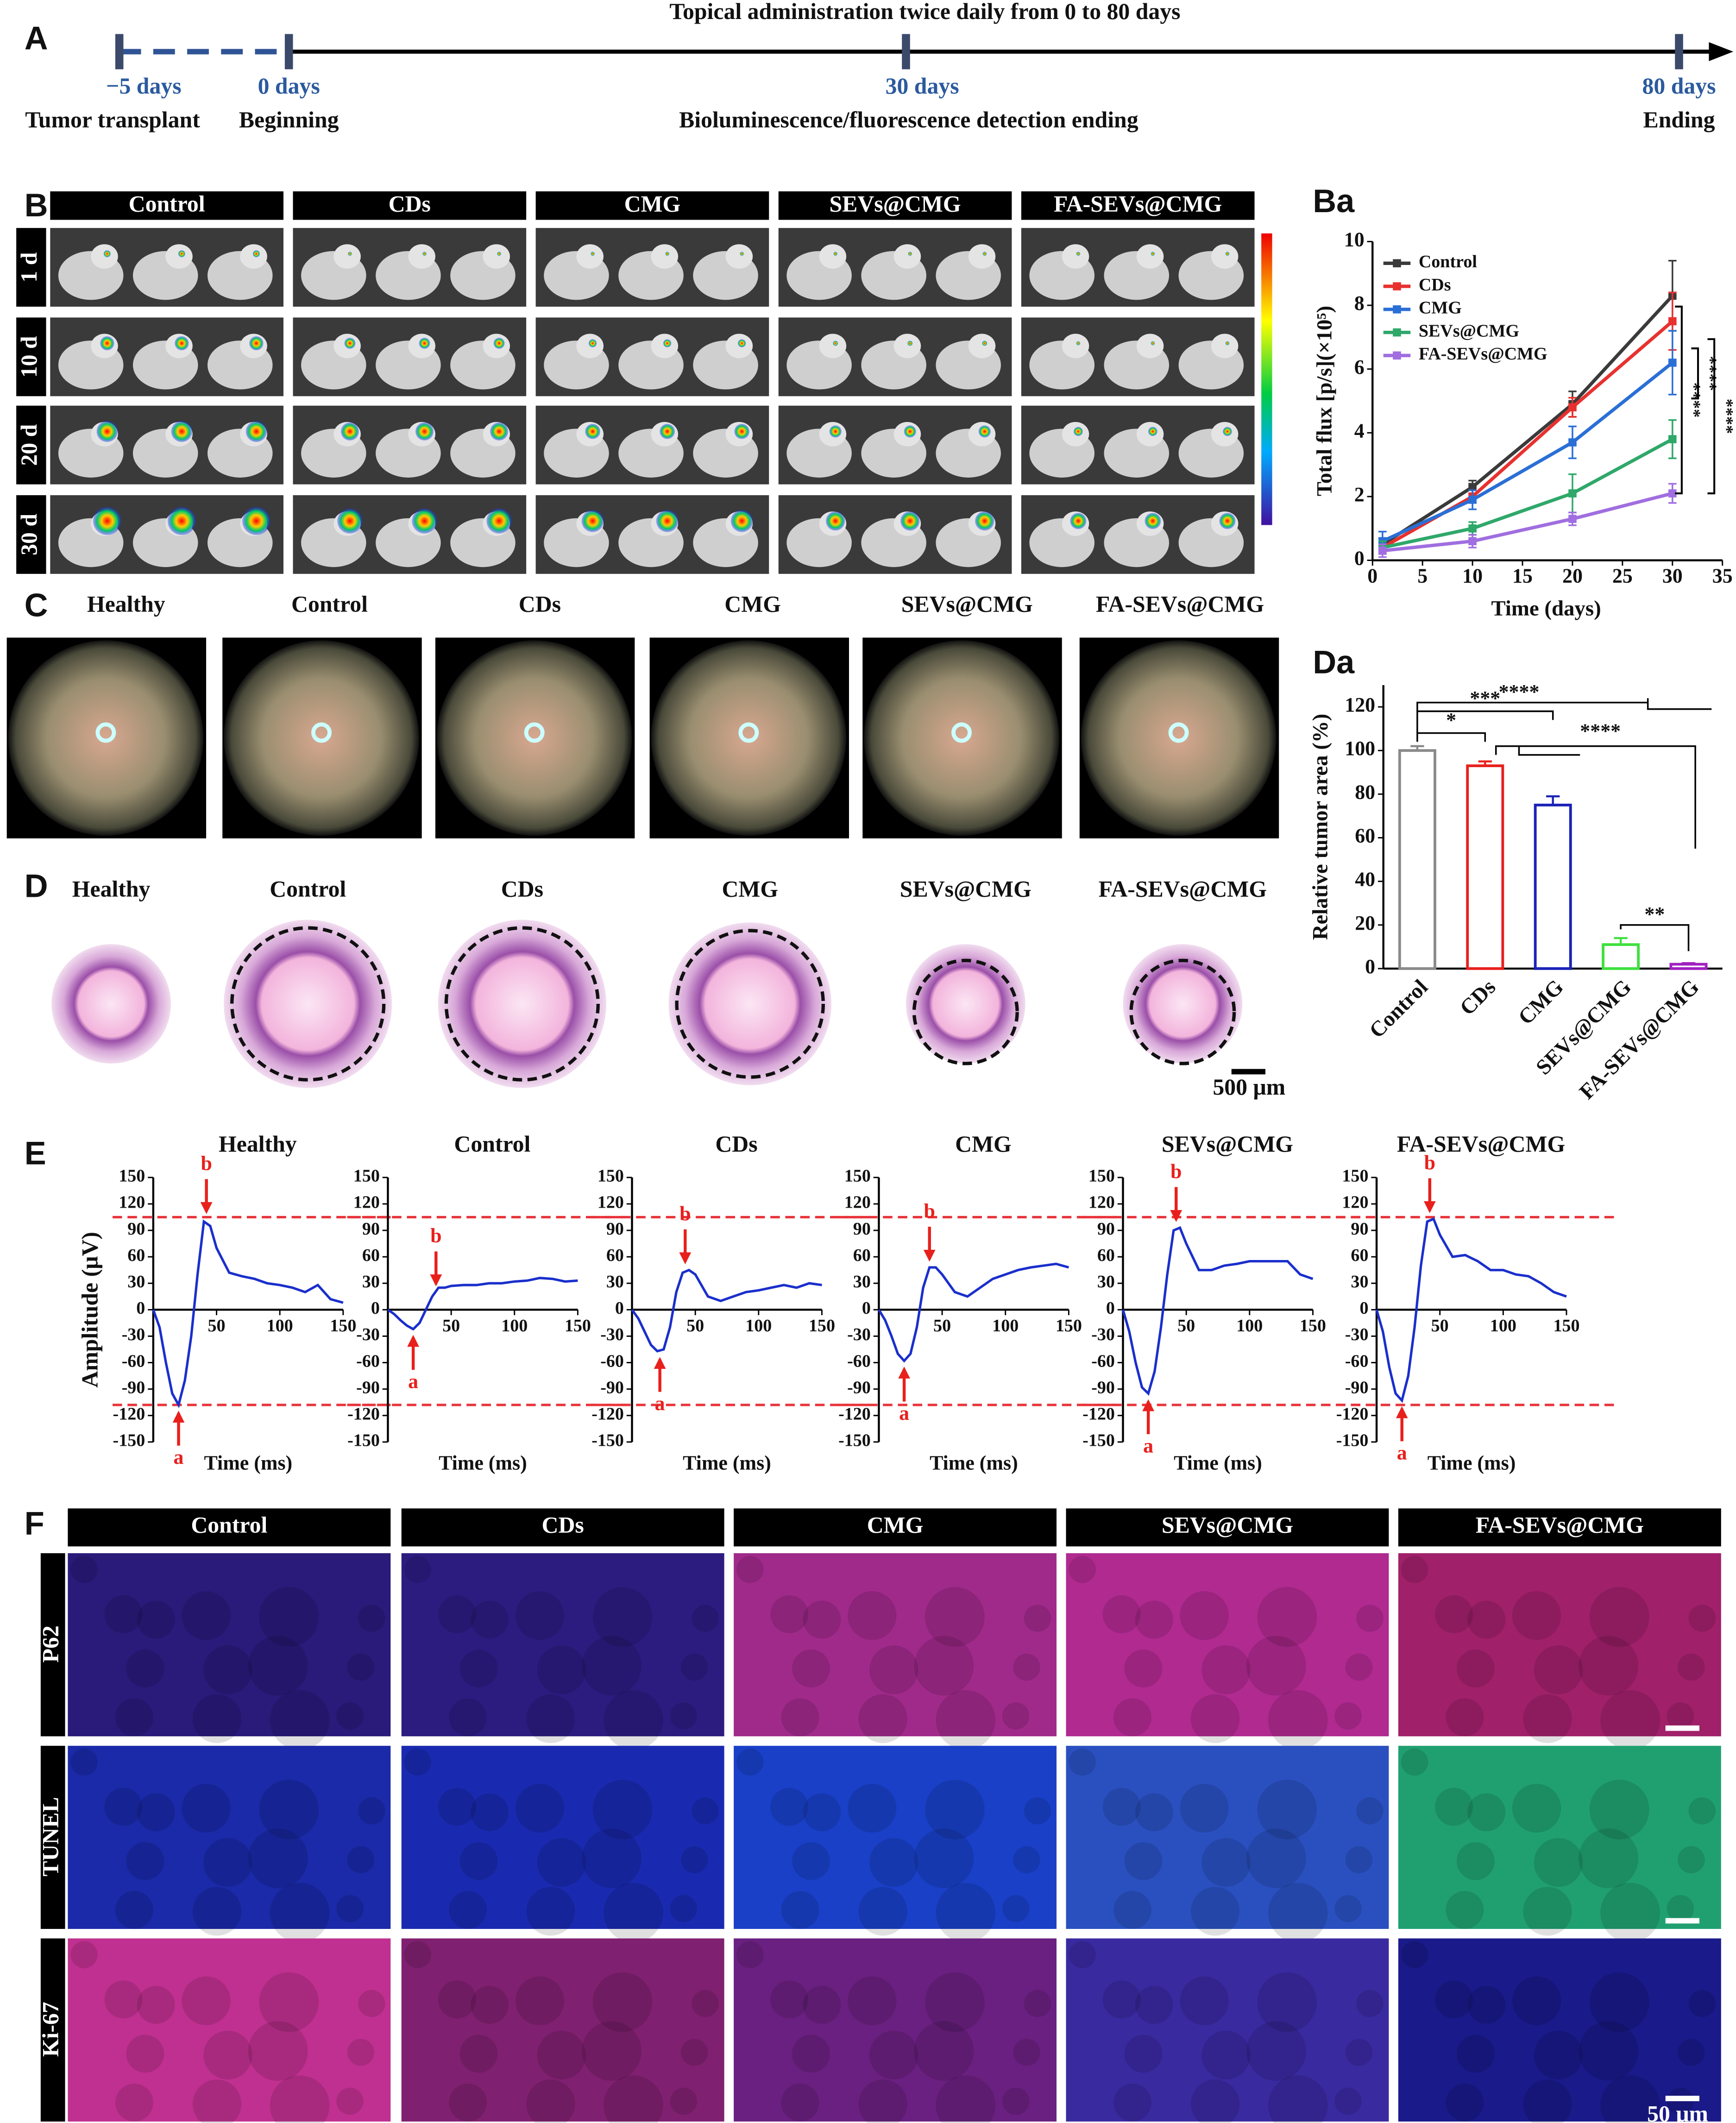 This screenshot has width=1736, height=2123. Describe the element at coordinates (1324, 401) in the screenshot. I see `y-axis-label: Total flux [p/s](×10⁵)` at that location.